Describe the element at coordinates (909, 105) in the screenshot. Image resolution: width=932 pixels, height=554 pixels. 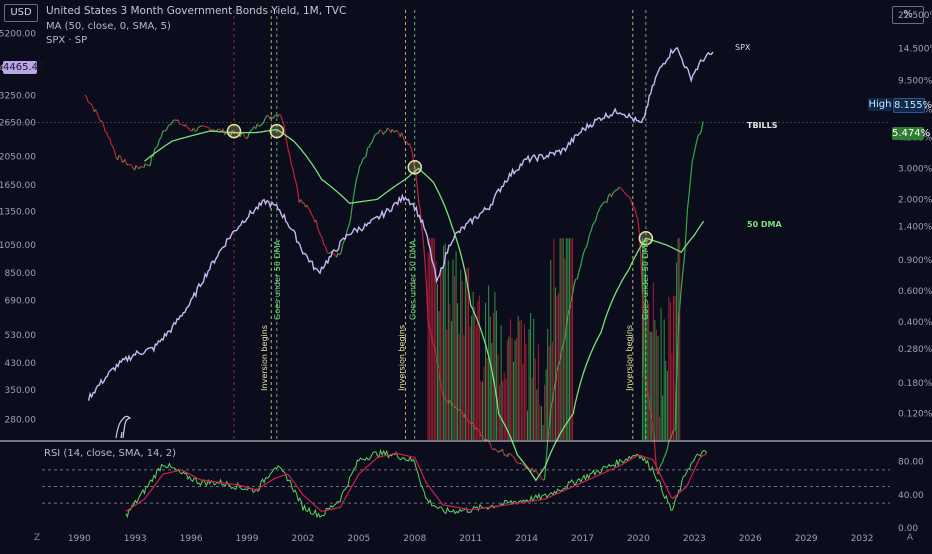
I see `high-value-badge: 8.155%` at that location.